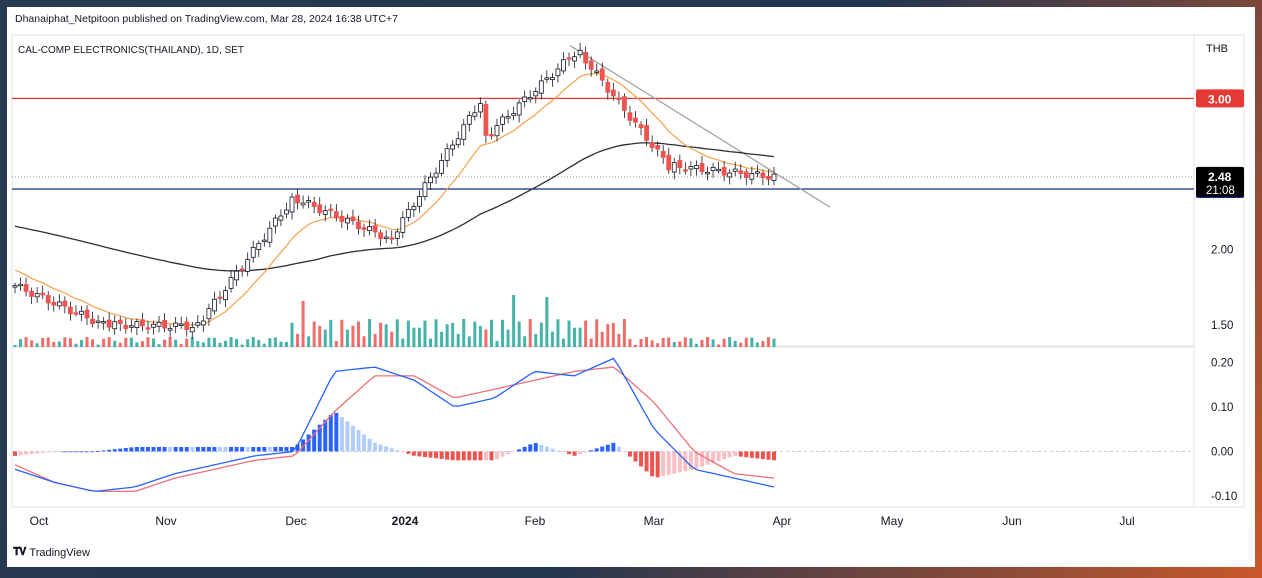  What do you see at coordinates (1222, 408) in the screenshot?
I see `macd-tick-label: 0.10` at bounding box center [1222, 408].